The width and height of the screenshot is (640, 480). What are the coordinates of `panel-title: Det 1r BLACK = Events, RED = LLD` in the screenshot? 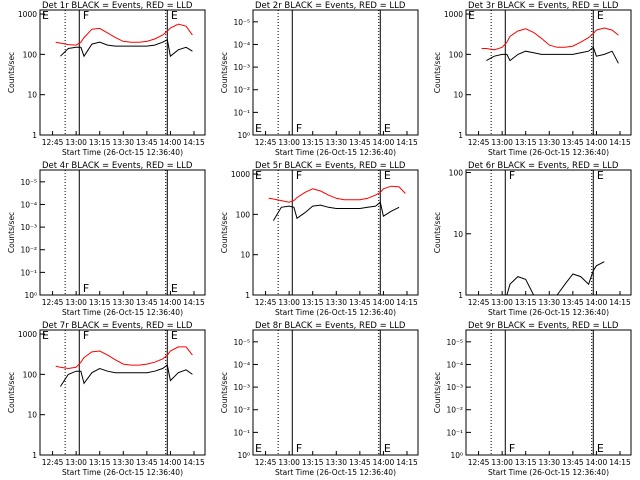 It's located at (117, 6).